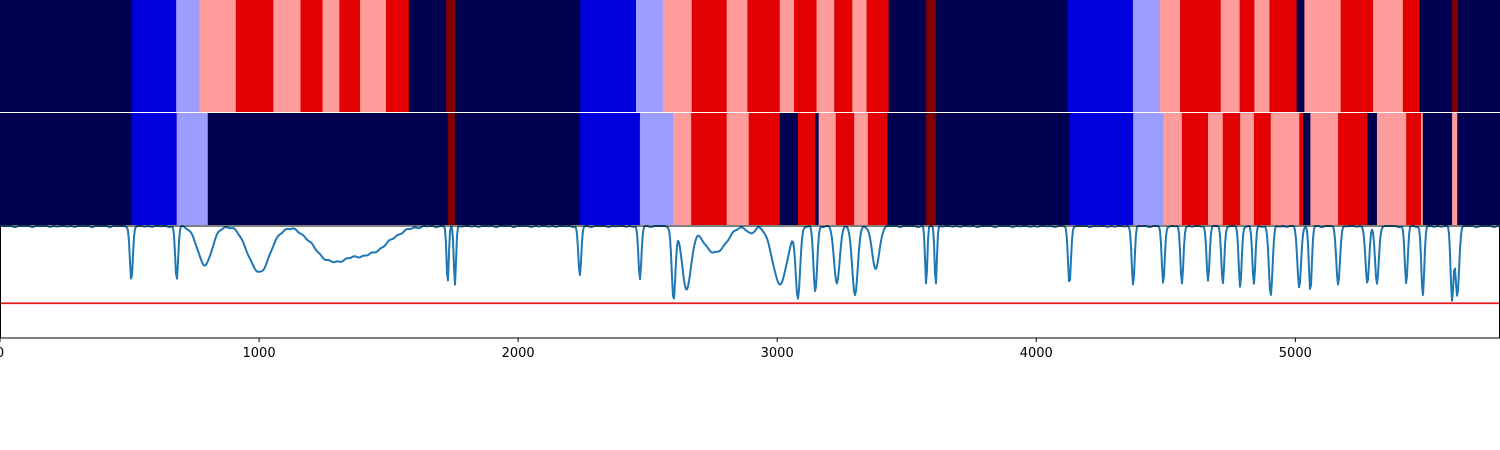 This screenshot has width=1500, height=450. What do you see at coordinates (518, 353) in the screenshot?
I see `x-tick-label-2: 2000` at bounding box center [518, 353].